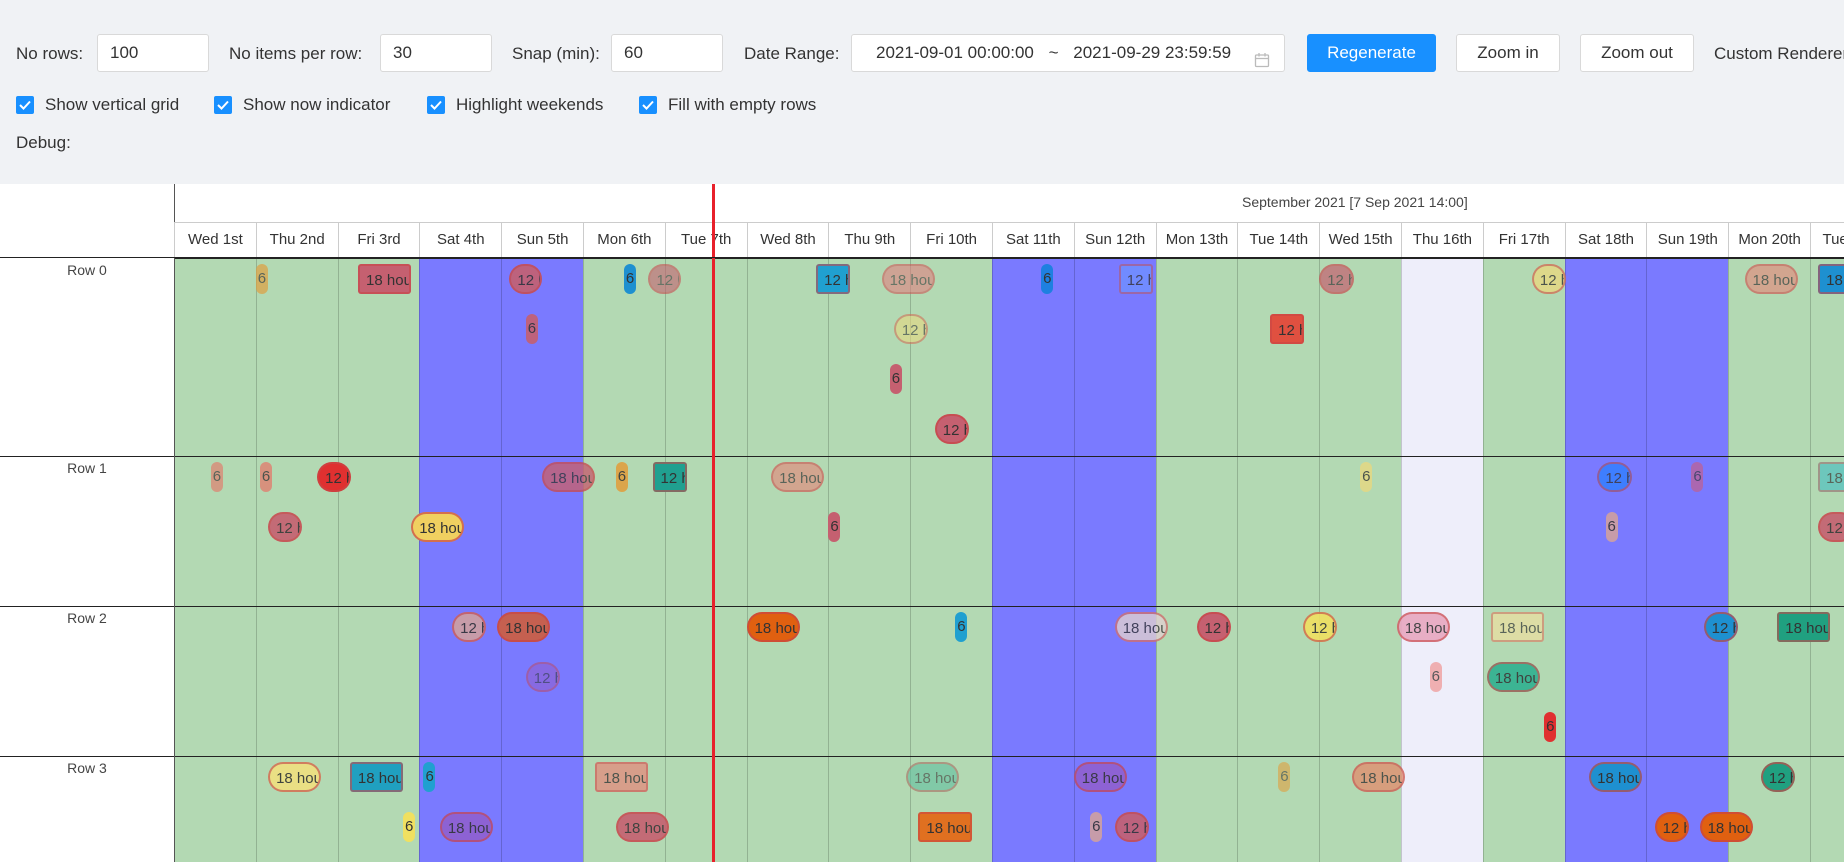 The height and width of the screenshot is (862, 1844). I want to click on highlight-weekends-checkbox: Highlight weekends, so click(515, 105).